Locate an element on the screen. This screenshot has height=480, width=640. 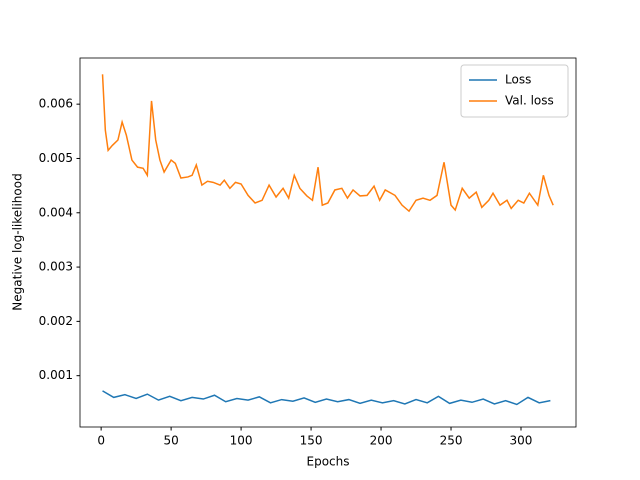
x-tick-label: 0 is located at coordinates (101, 441).